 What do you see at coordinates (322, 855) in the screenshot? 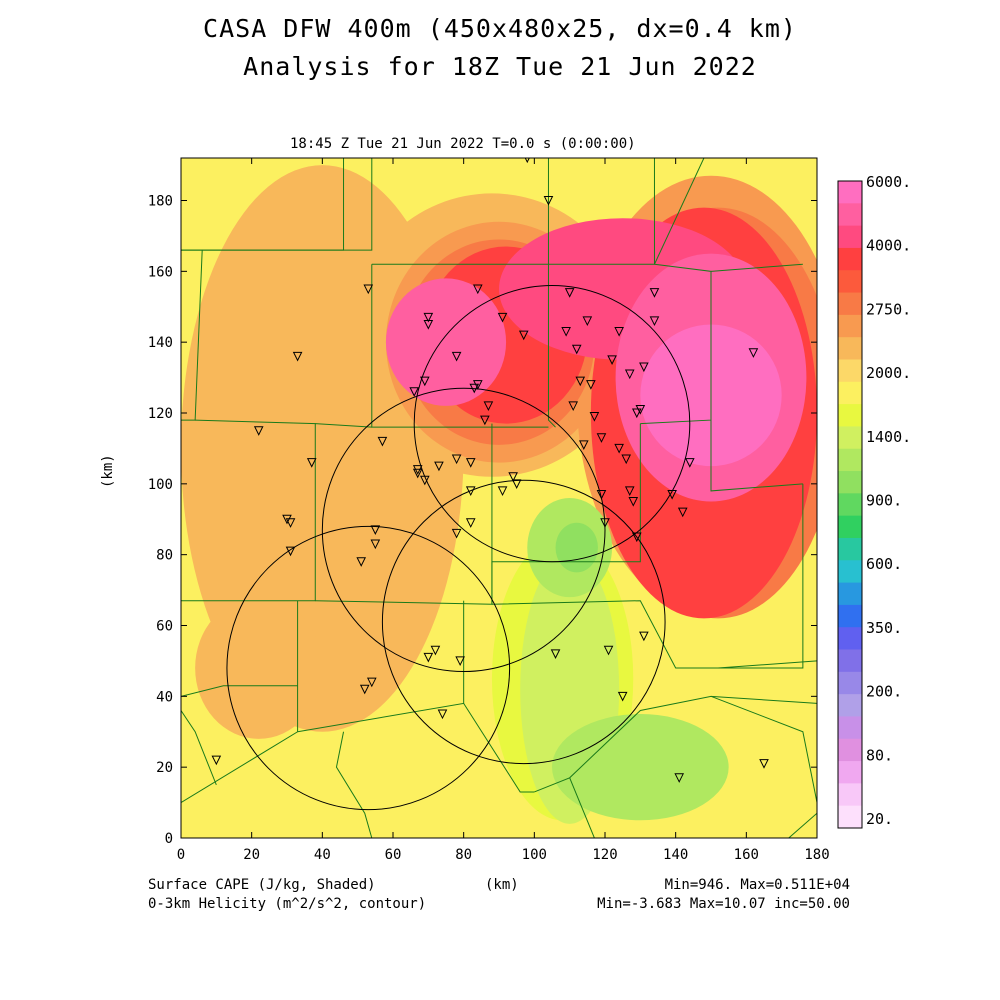
I see `x-tick-label: 40` at bounding box center [322, 855].